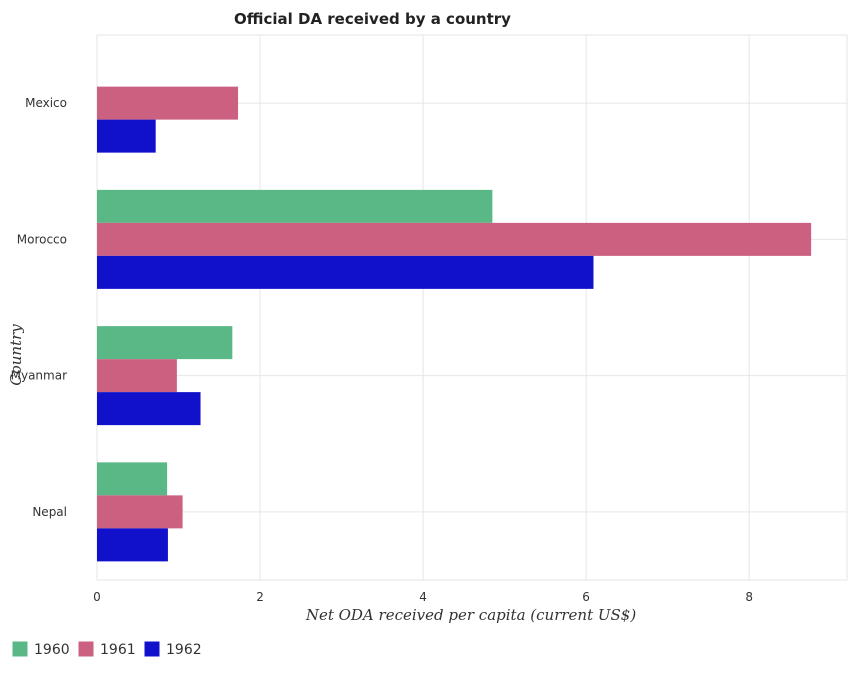 The width and height of the screenshot is (856, 700). What do you see at coordinates (749, 597) in the screenshot?
I see `x-tick-label: 8` at bounding box center [749, 597].